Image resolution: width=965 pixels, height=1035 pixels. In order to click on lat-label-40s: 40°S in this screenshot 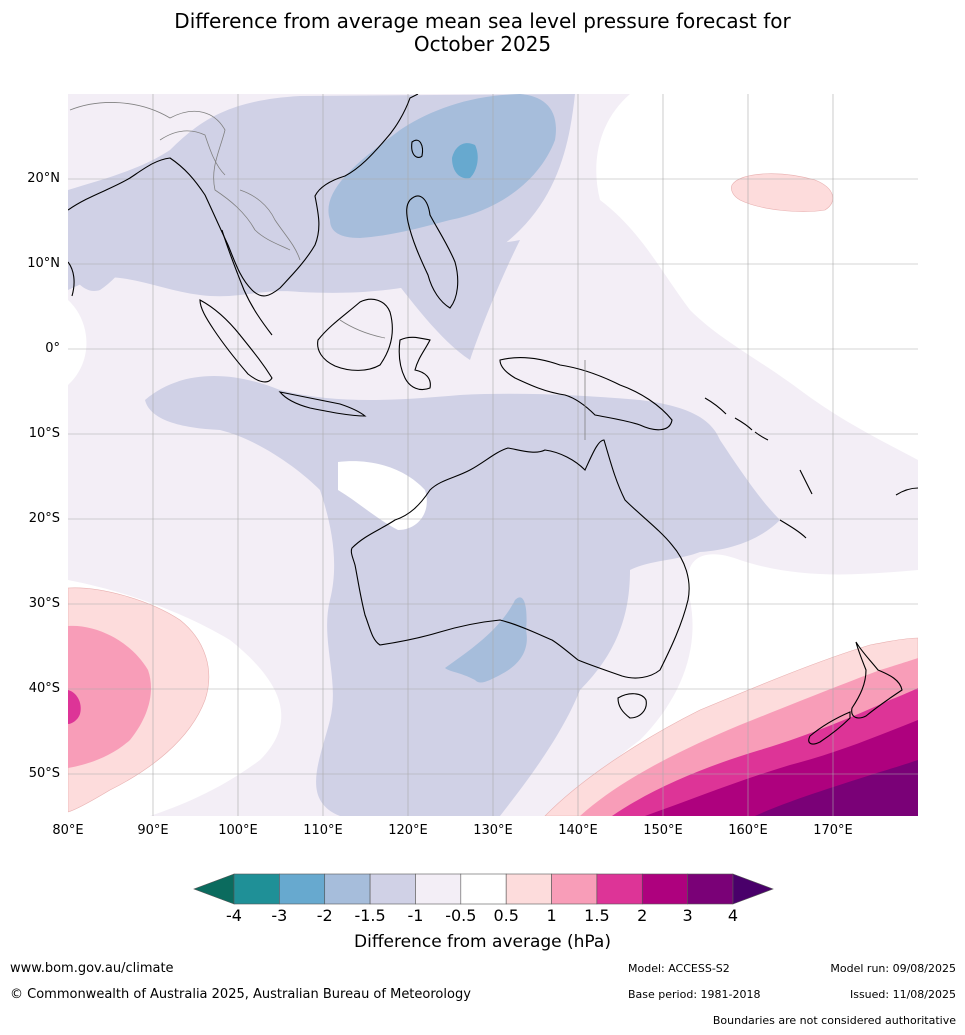, I will do `click(44, 688)`.